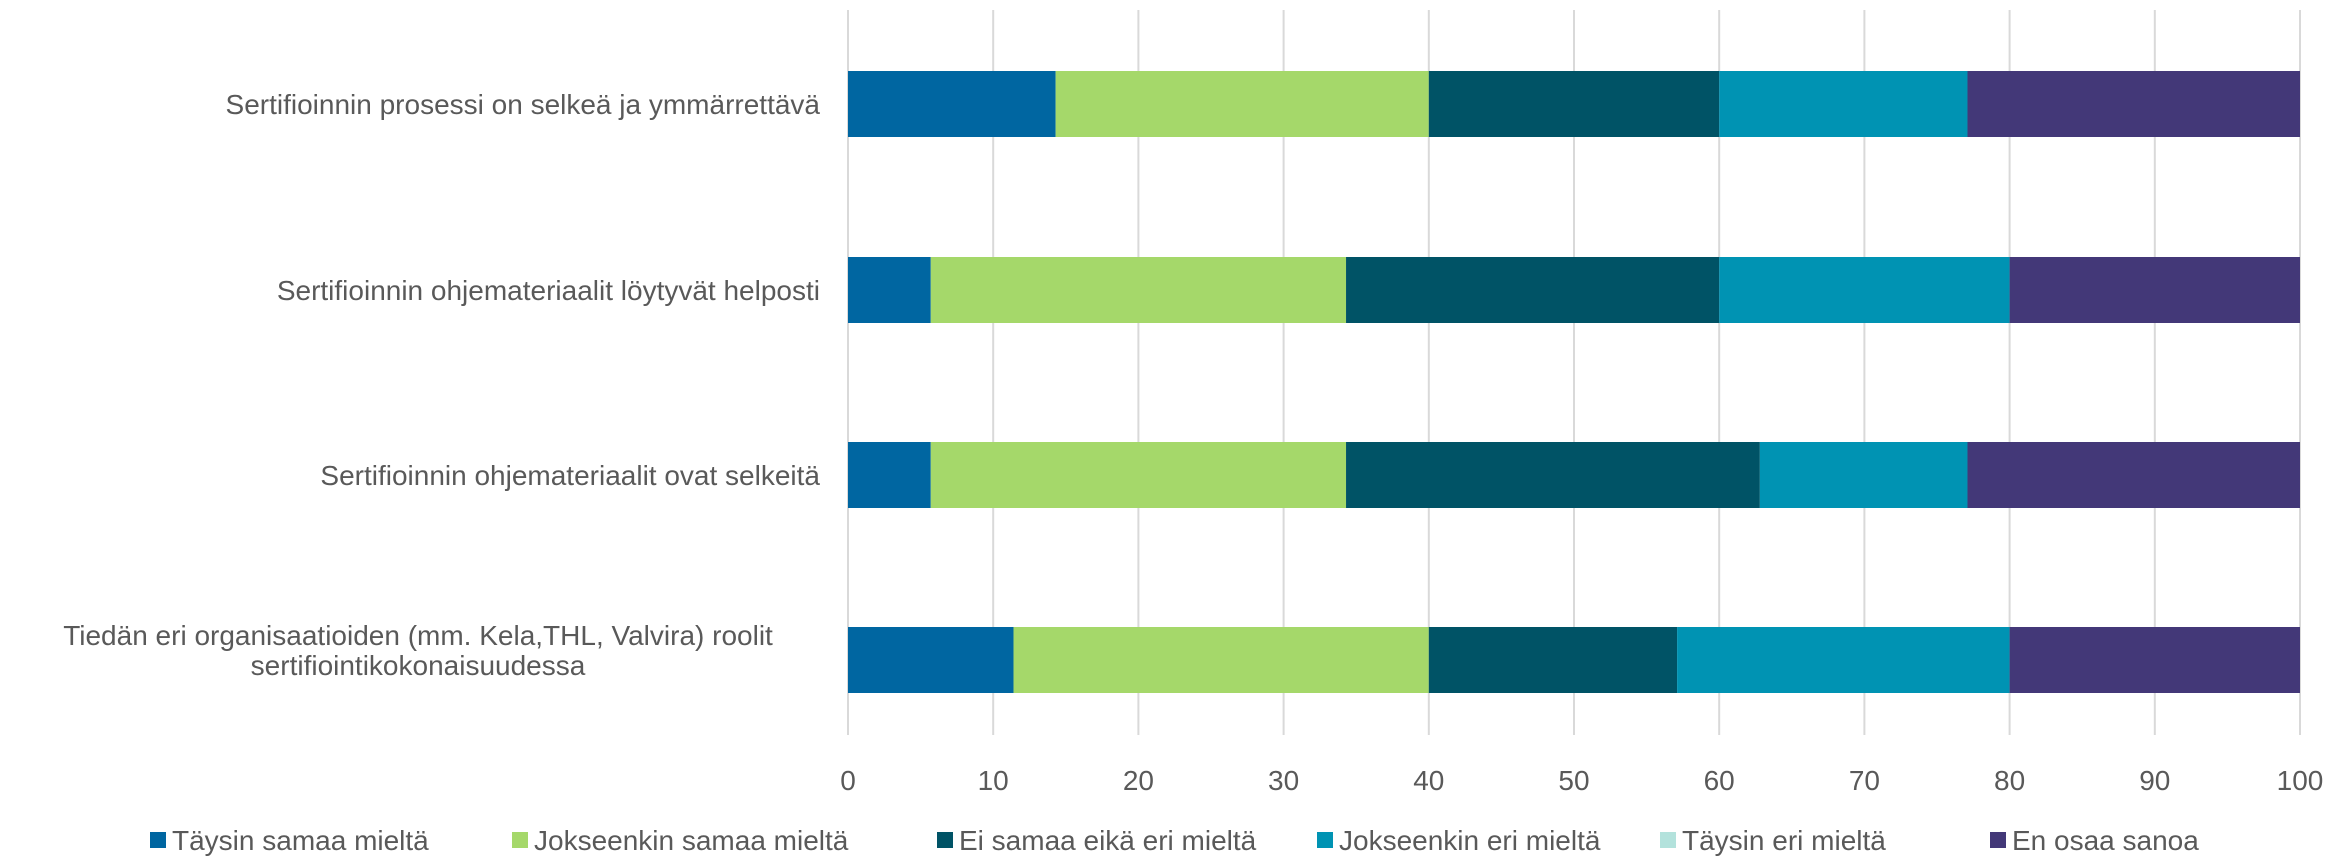 This screenshot has height=866, width=2333. What do you see at coordinates (418, 665) in the screenshot?
I see `category-label: sertifiointikokonaisuudessa` at bounding box center [418, 665].